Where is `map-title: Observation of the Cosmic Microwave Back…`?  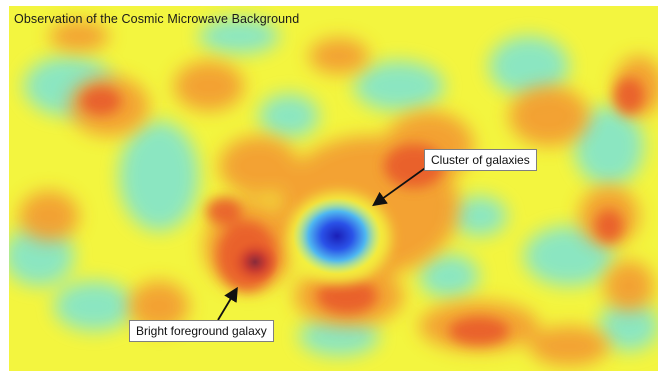
map-title: Observation of the Cosmic Microwave Back… is located at coordinates (157, 19).